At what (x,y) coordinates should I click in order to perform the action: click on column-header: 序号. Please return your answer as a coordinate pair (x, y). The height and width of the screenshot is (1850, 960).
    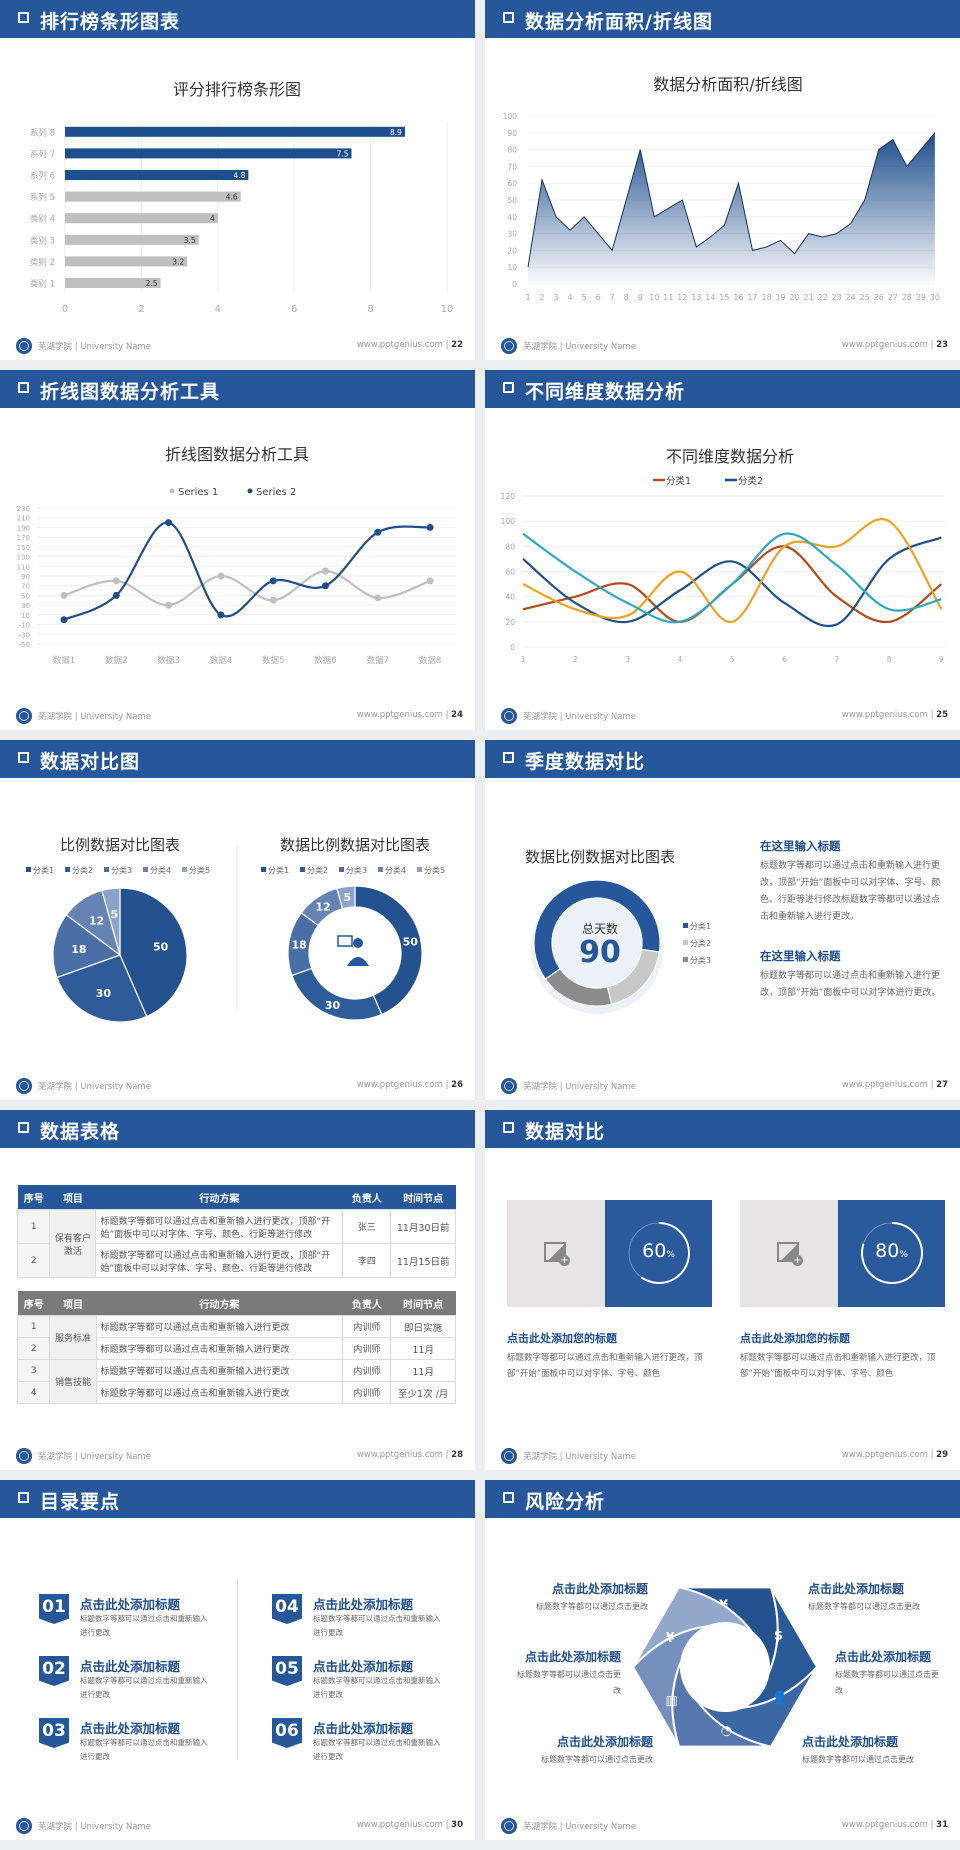
    Looking at the image, I should click on (33, 1305).